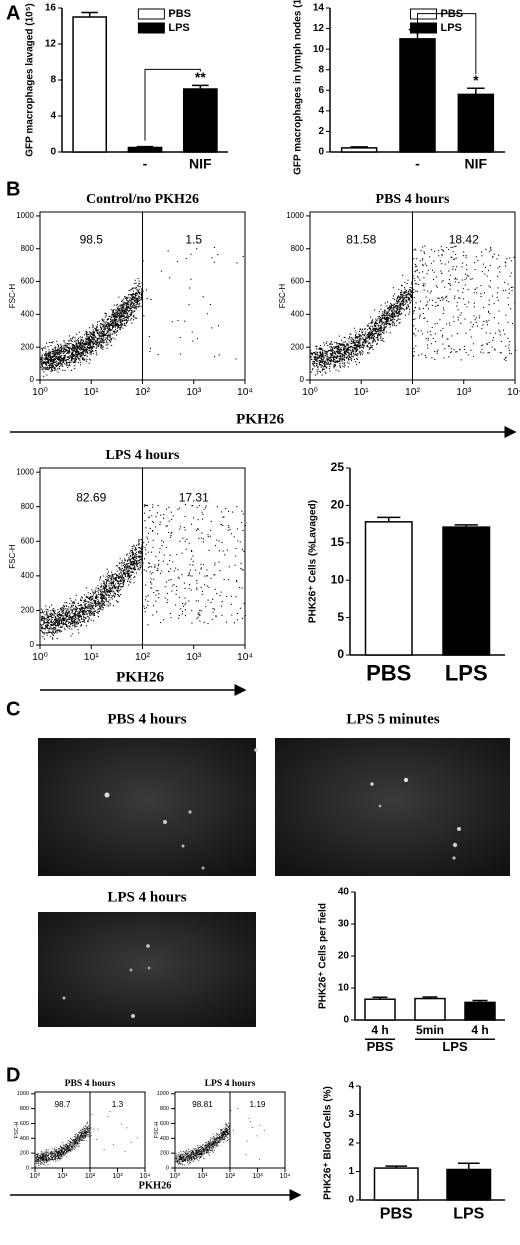 This screenshot has width=520, height=1245. I want to click on bar, so click(89, 84).